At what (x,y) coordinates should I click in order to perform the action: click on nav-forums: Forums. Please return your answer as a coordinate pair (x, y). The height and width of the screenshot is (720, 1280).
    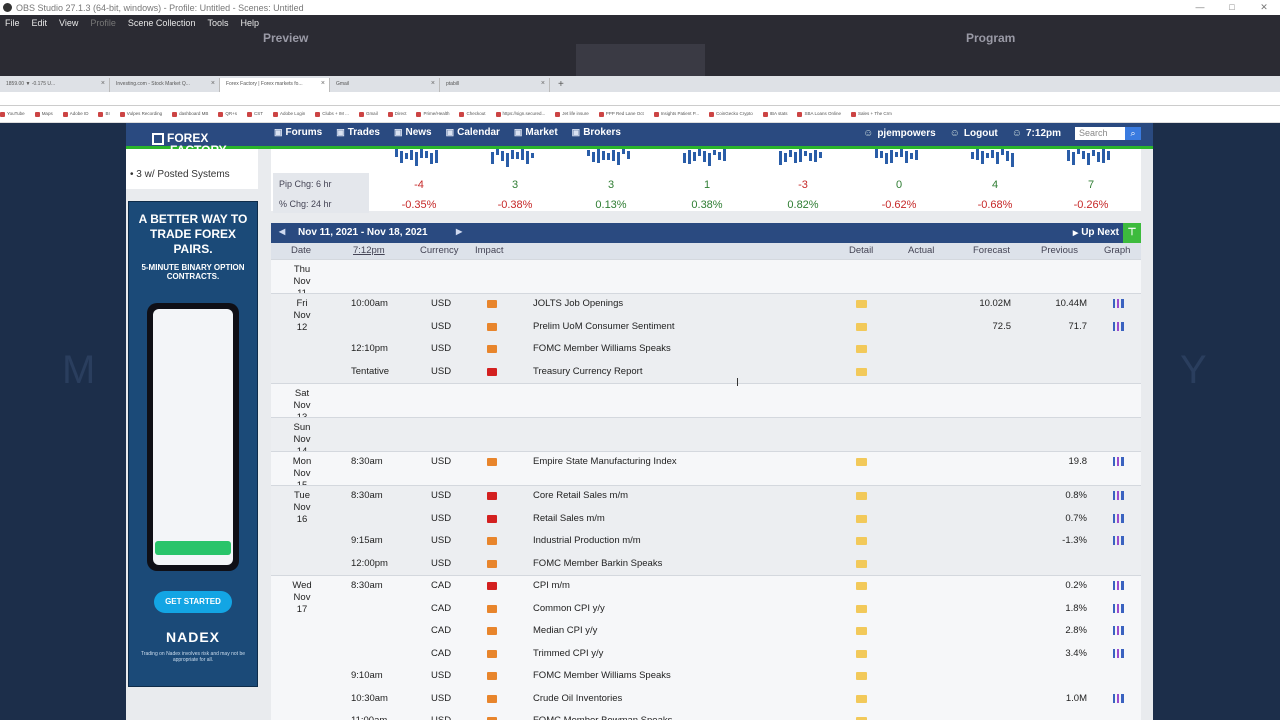
    Looking at the image, I should click on (298, 132).